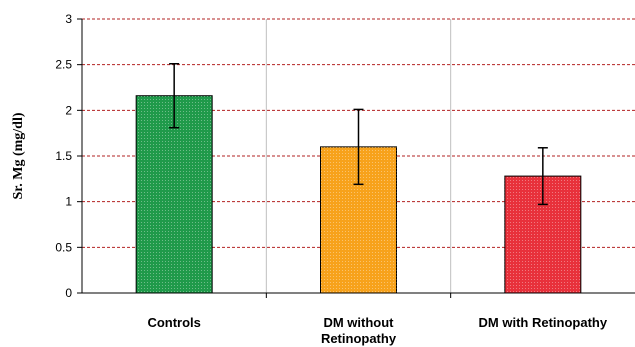 This screenshot has width=635, height=347. What do you see at coordinates (359, 330) in the screenshot?
I see `category-label: DM without Retinopathy` at bounding box center [359, 330].